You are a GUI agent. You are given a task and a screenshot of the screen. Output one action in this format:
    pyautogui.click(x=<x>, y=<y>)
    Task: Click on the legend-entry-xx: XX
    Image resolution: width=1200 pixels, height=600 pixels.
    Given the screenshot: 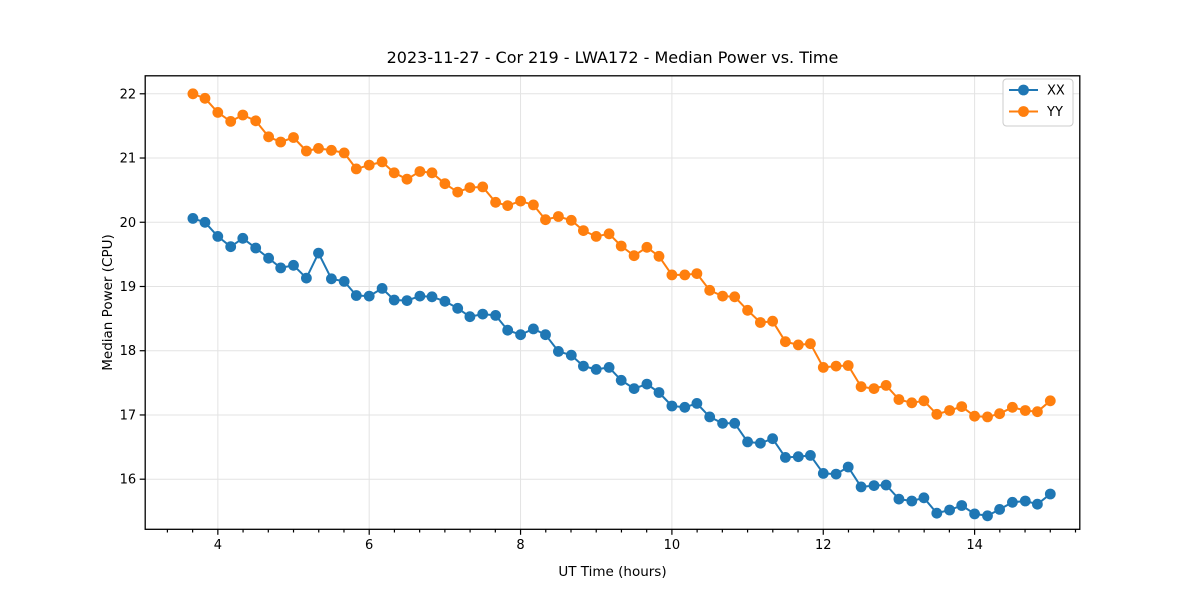 What is the action you would take?
    pyautogui.click(x=1037, y=91)
    